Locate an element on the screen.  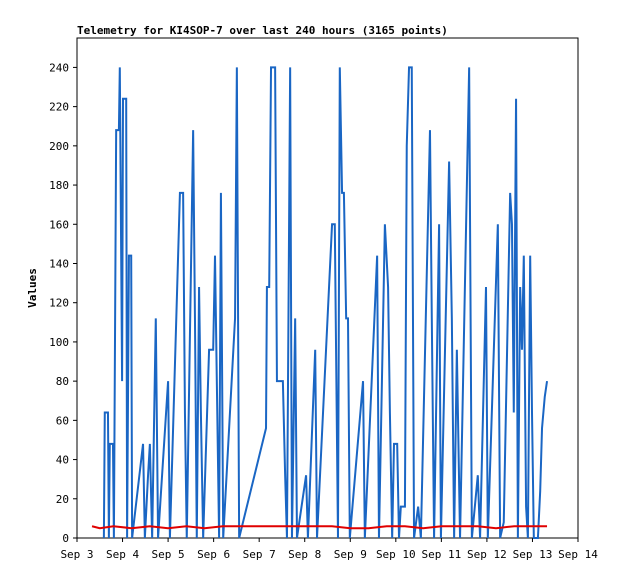
y-tick-label: 60 is located at coordinates (62, 420).